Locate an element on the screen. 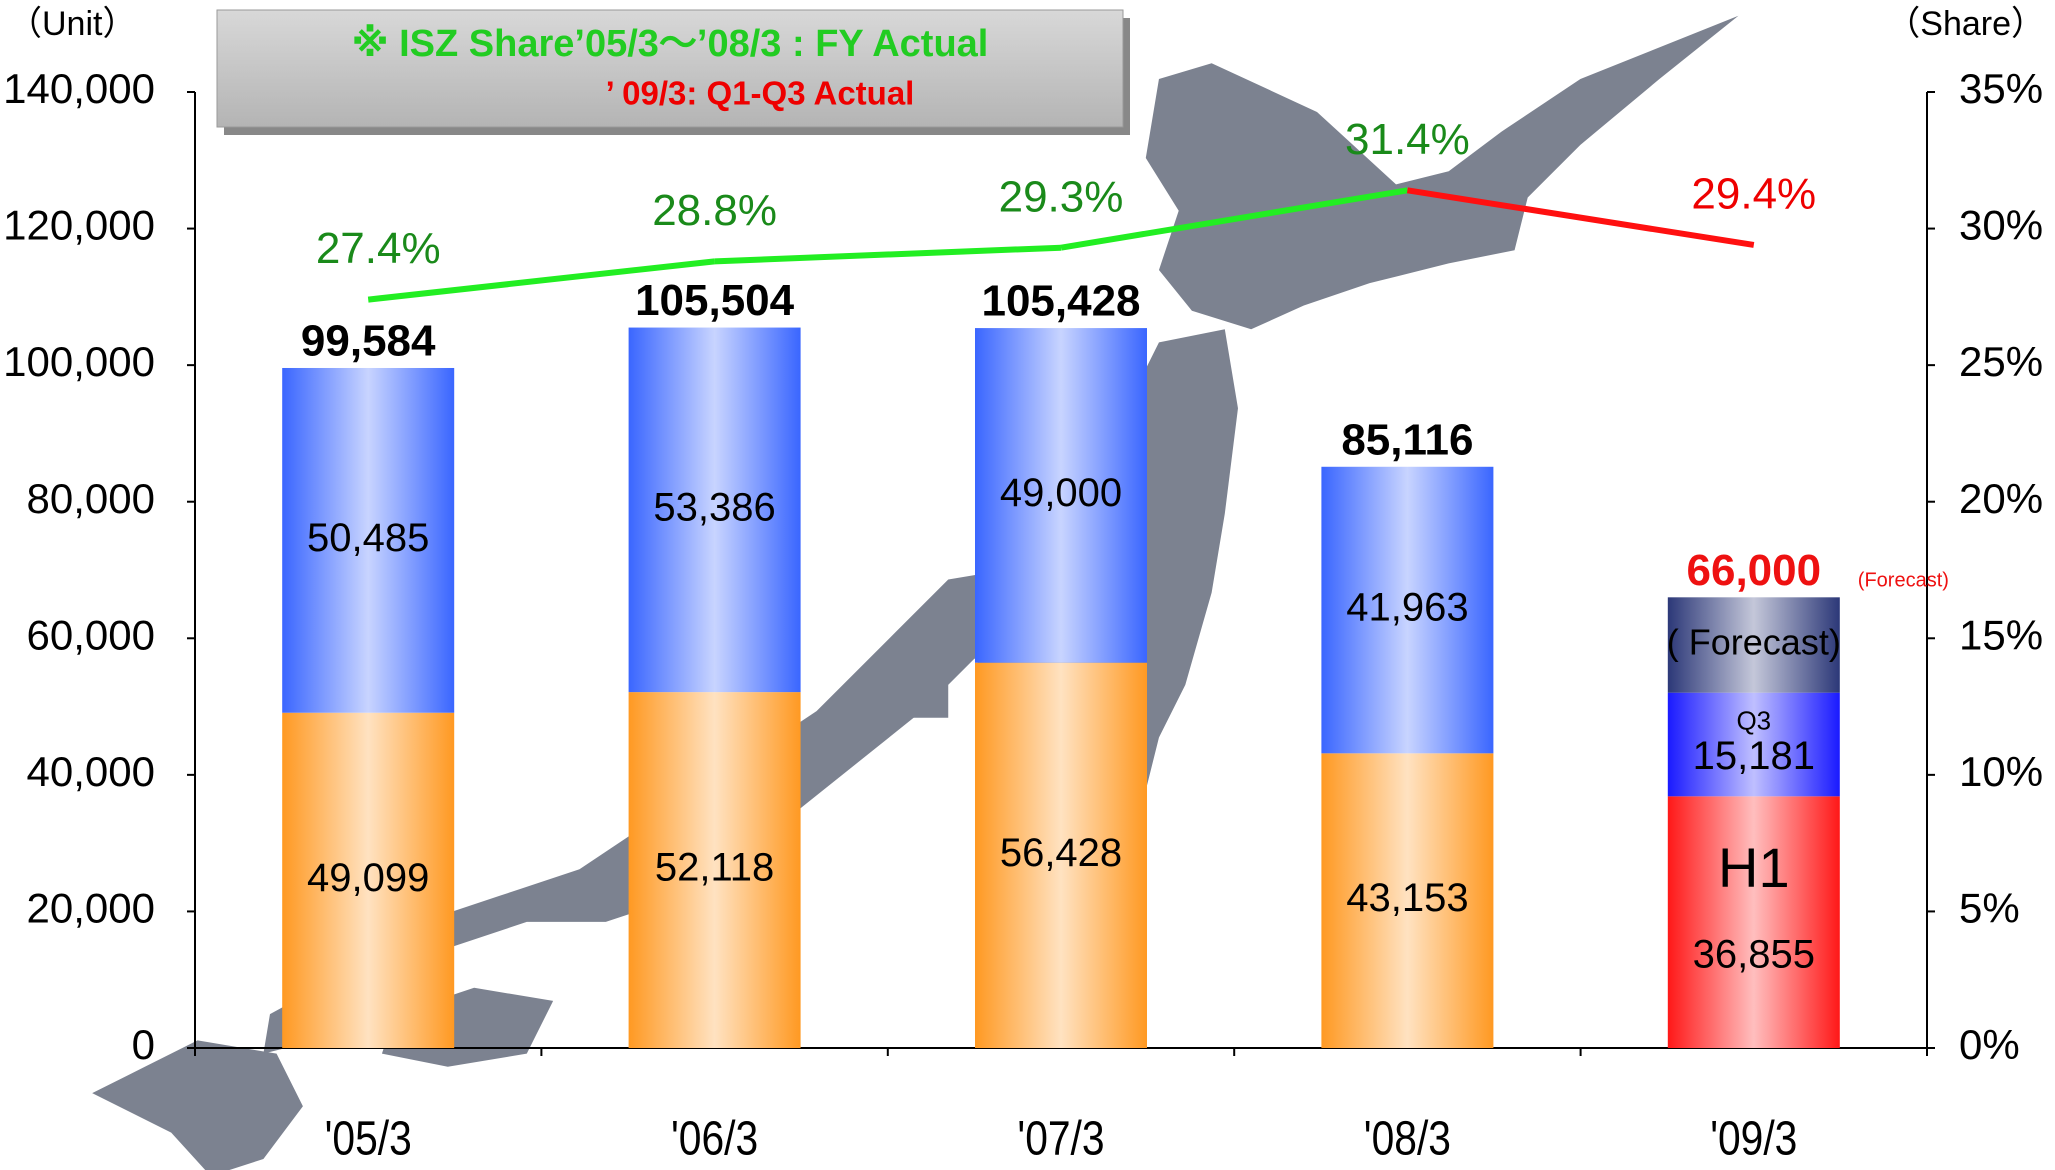  segment-note: ( Forecast) is located at coordinates (1754, 642).